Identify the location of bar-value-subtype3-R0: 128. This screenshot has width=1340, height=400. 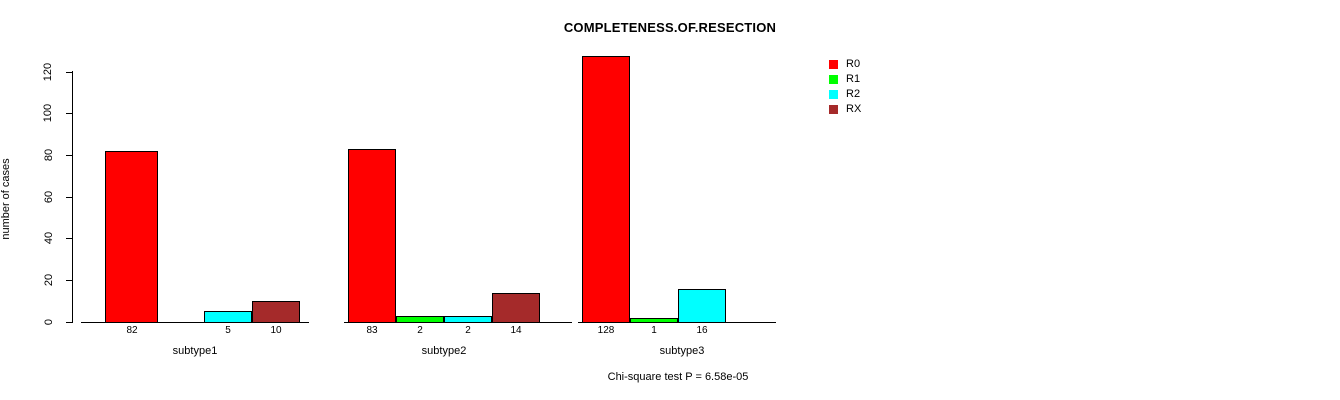
(606, 330).